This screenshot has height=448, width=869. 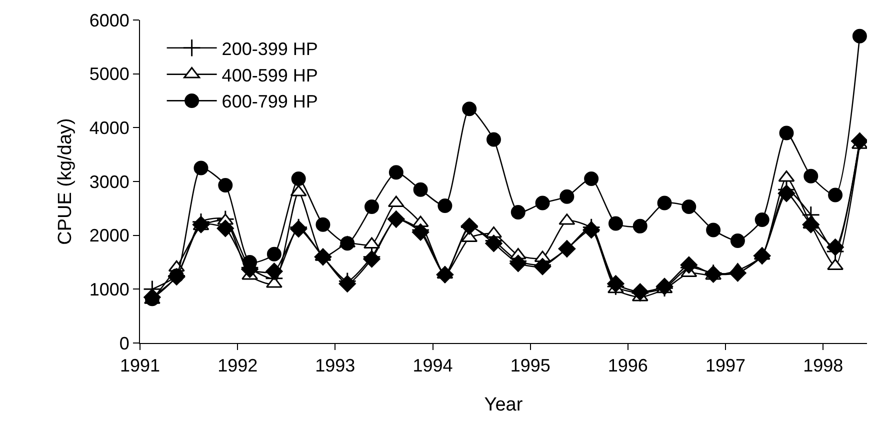 What do you see at coordinates (504, 405) in the screenshot?
I see `x-axis-title: Year` at bounding box center [504, 405].